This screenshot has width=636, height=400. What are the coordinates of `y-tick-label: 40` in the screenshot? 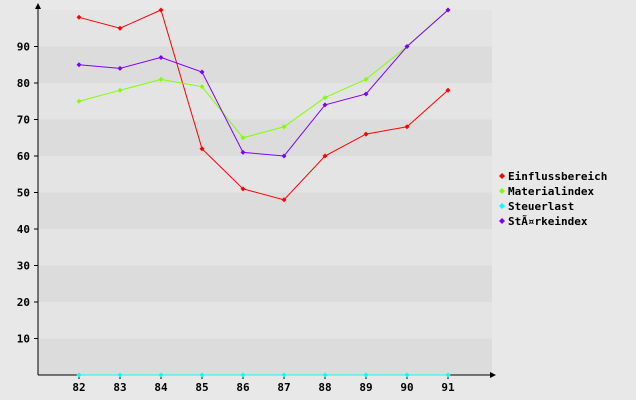 It's located at (23, 229).